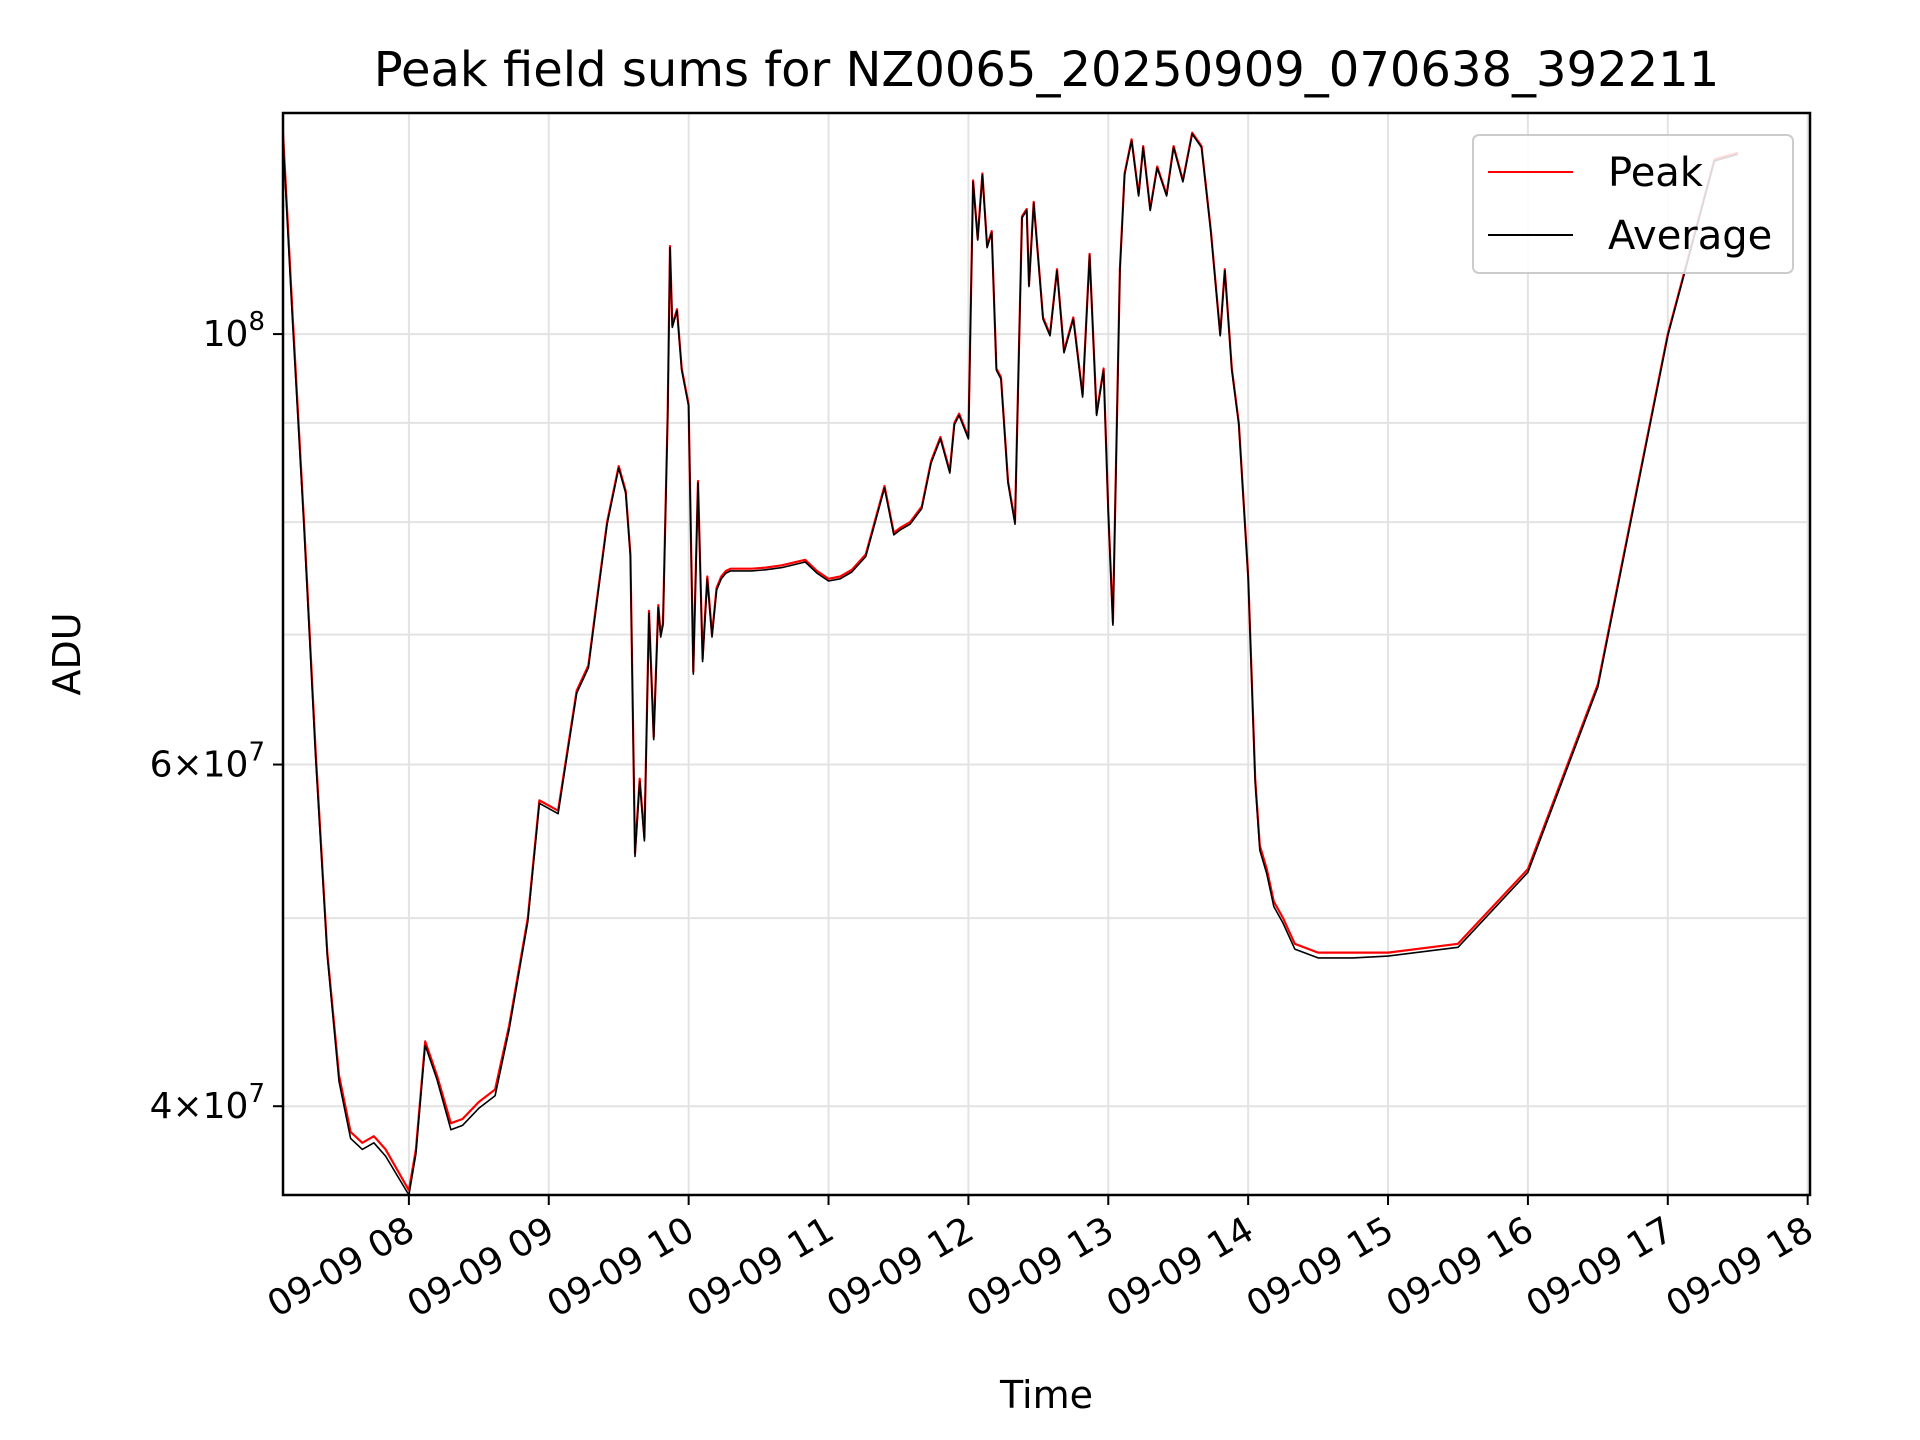  Describe the element at coordinates (226, 334) in the screenshot. I see `y-tick-base: 10` at that location.